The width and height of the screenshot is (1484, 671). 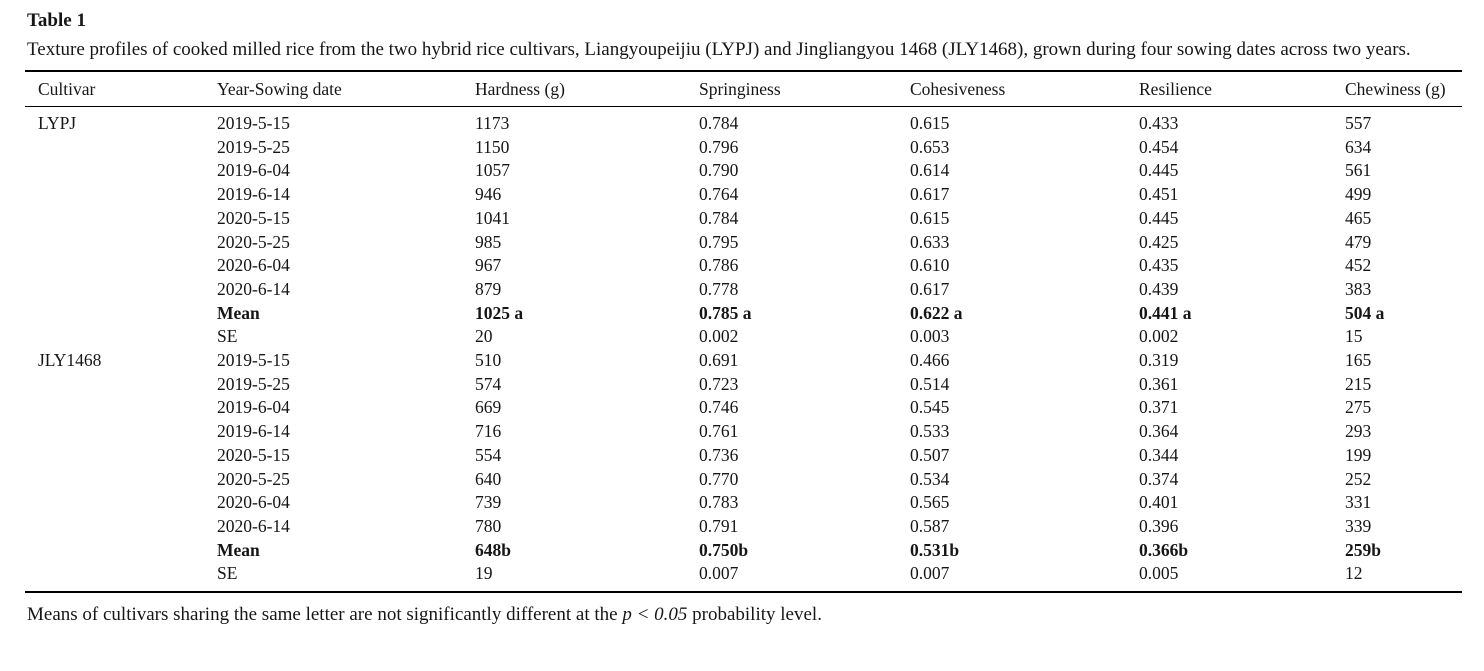 I want to click on table-row: 2020-5-25 640 0.770 0.534 0.374 252, so click(x=743, y=480).